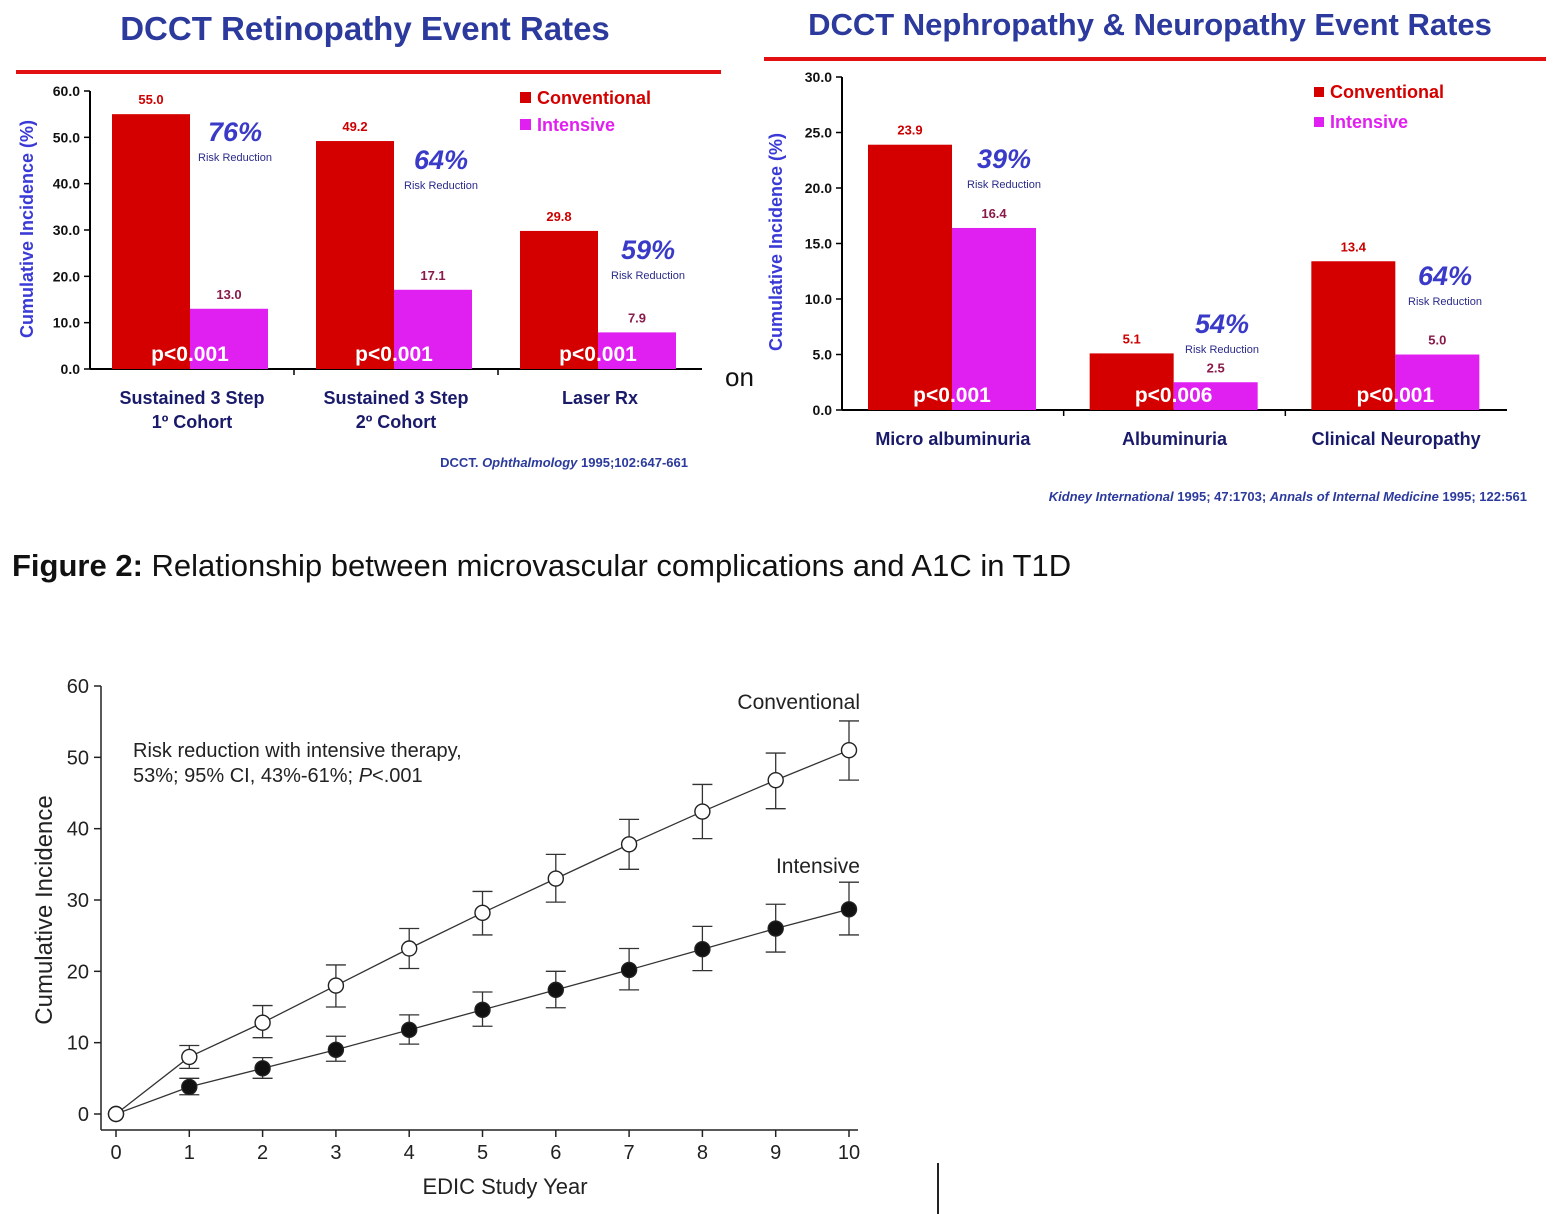  I want to click on title-rule, so click(1155, 59).